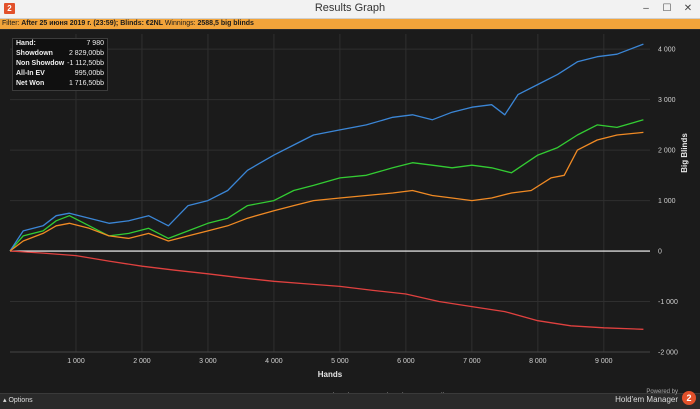 The image size is (700, 409). I want to click on caret-up-icon: ▴, so click(5, 400).